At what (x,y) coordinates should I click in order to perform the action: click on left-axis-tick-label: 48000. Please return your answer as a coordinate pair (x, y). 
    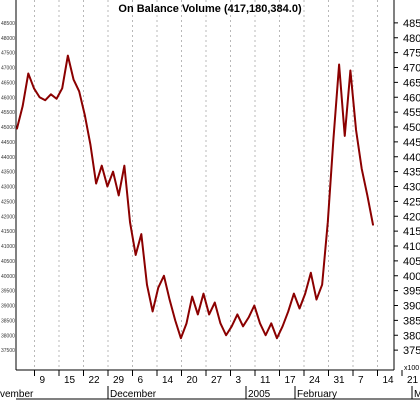
    Looking at the image, I should click on (8, 39).